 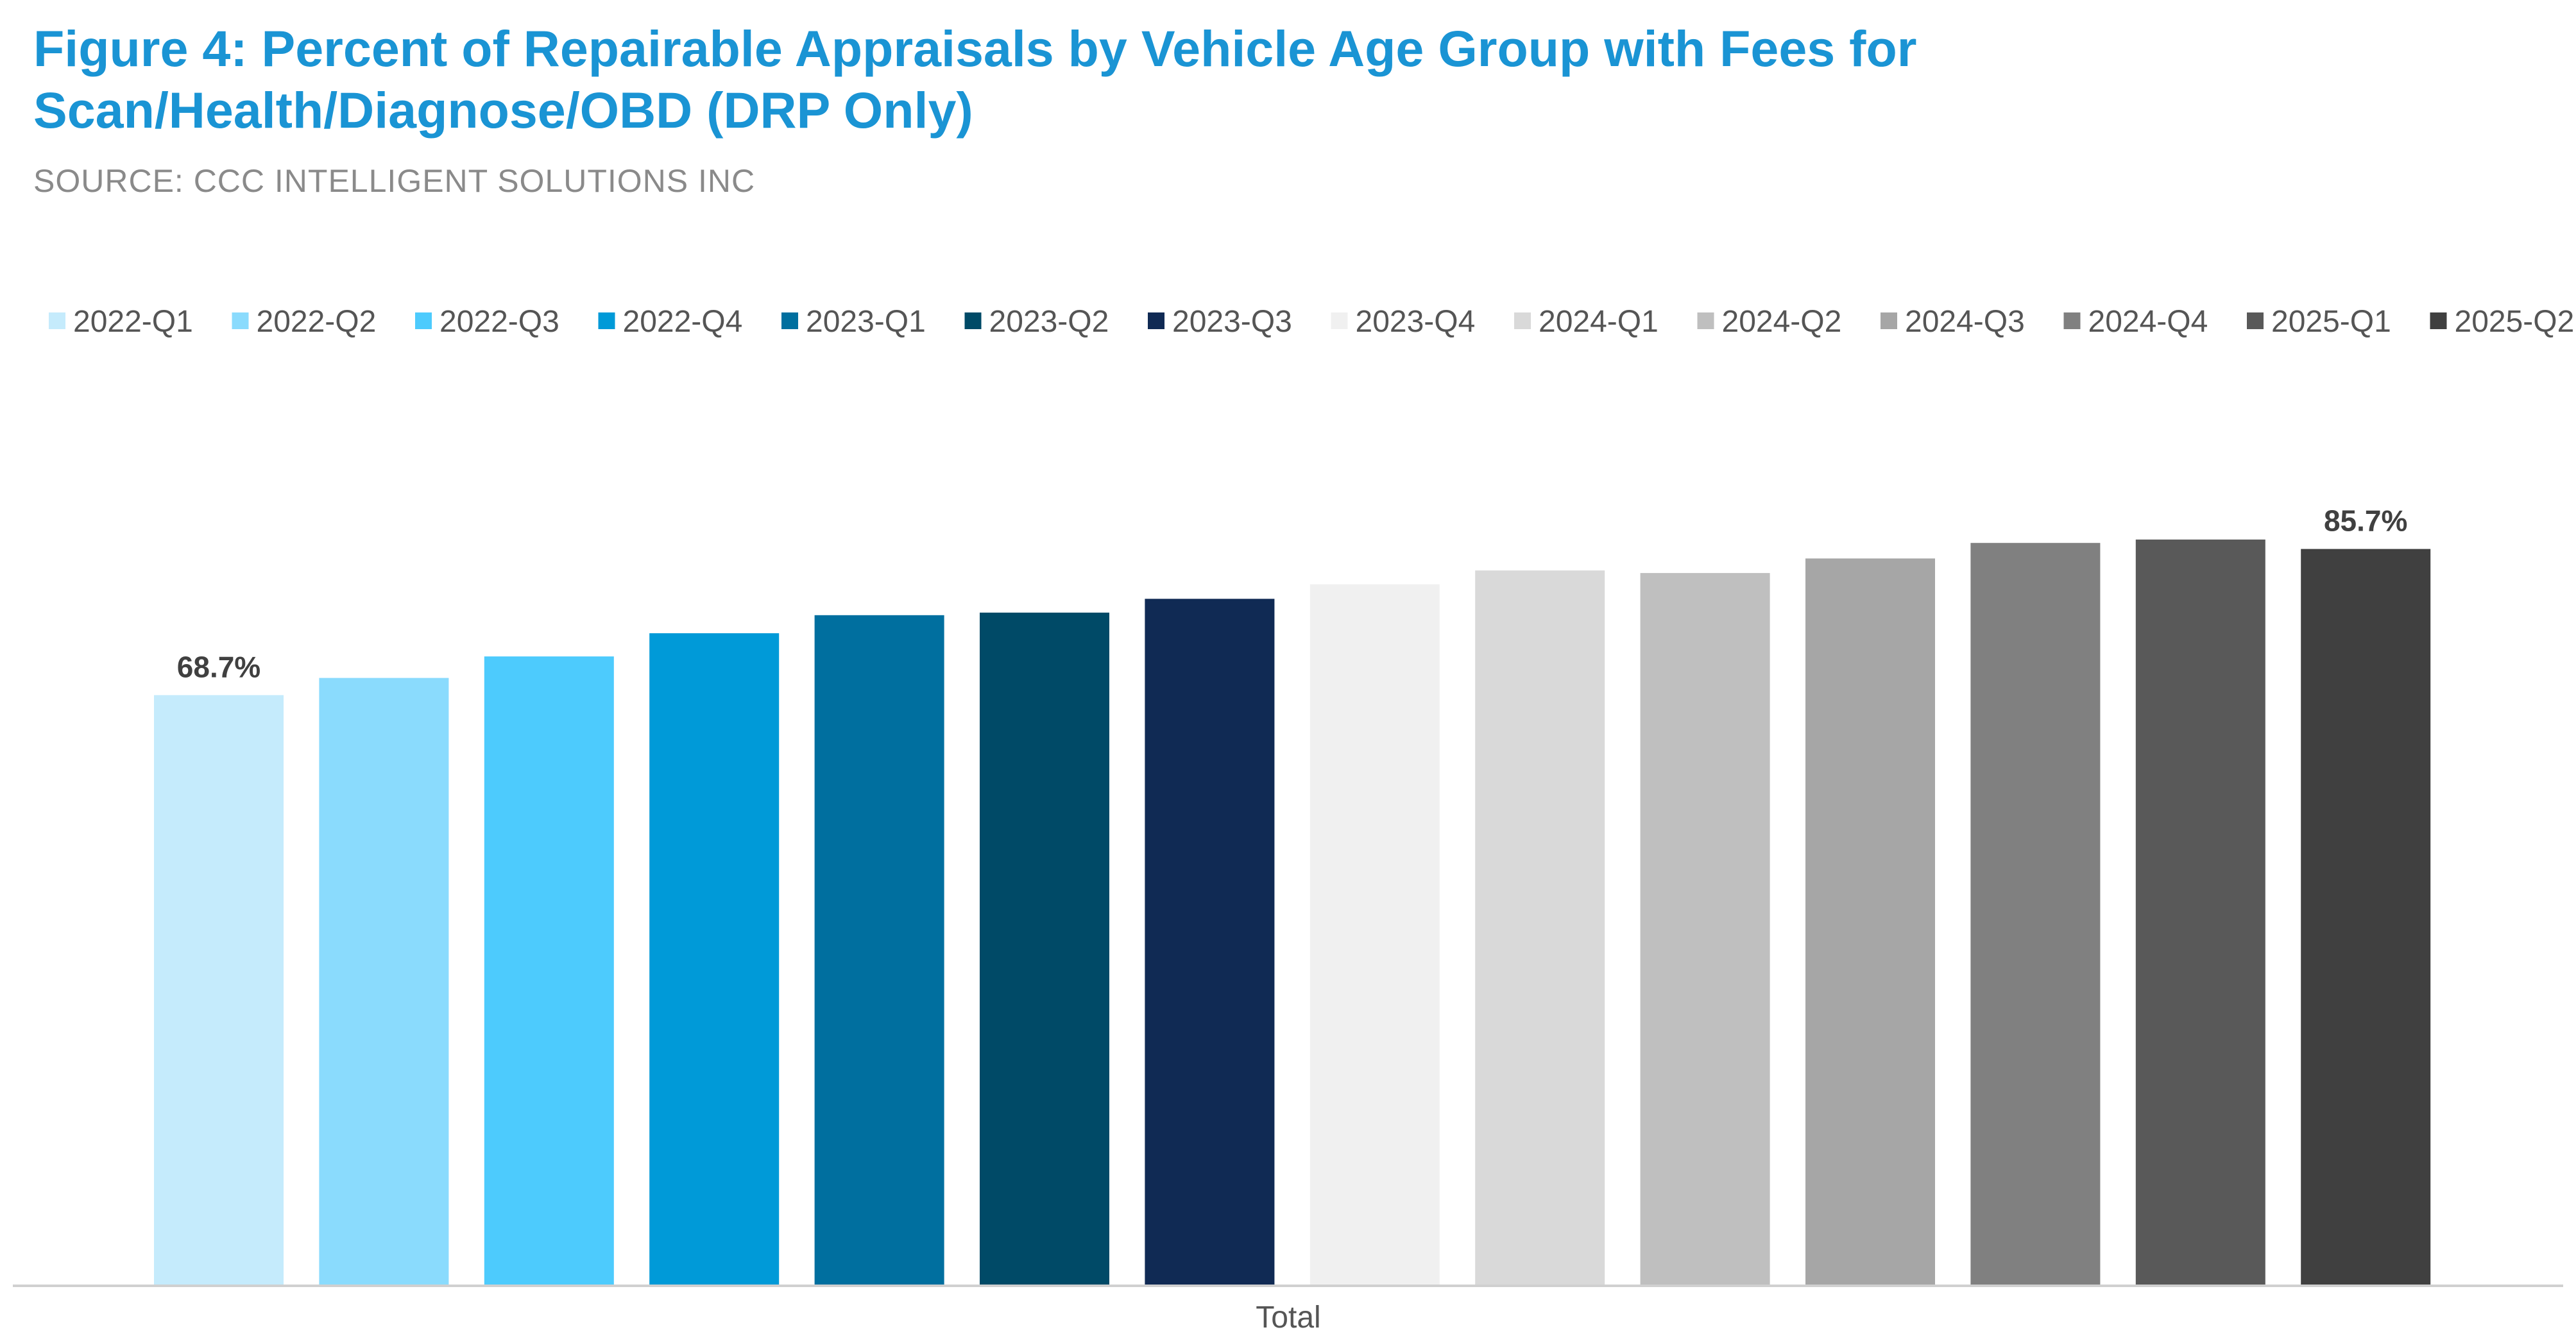 What do you see at coordinates (1540, 928) in the screenshot?
I see `bar-2024-Q1` at bounding box center [1540, 928].